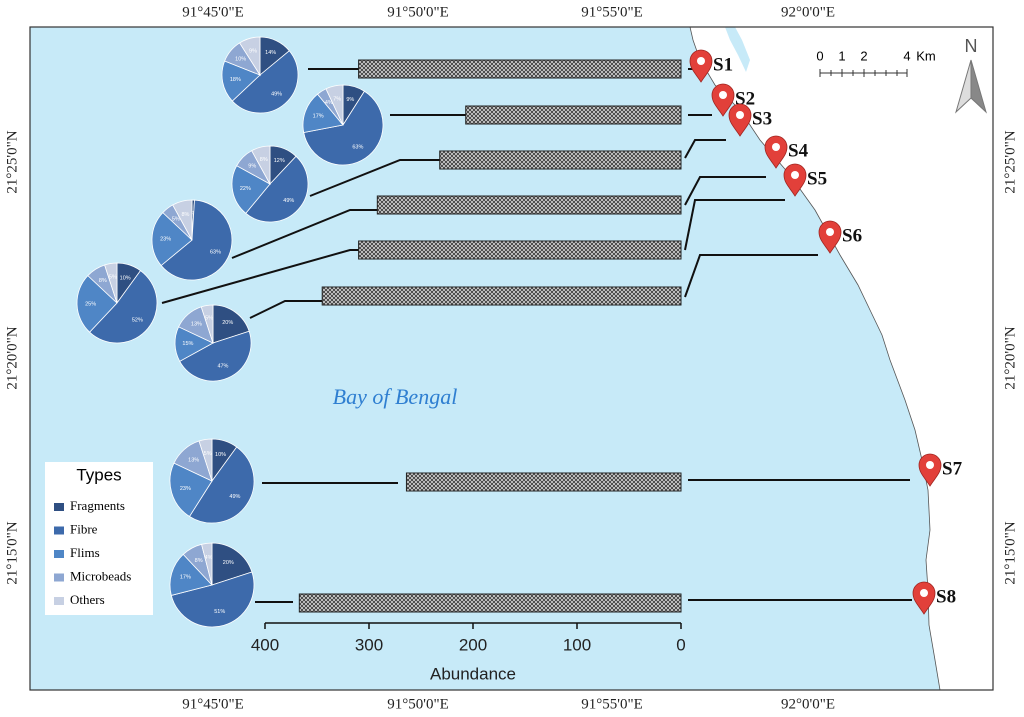 The height and width of the screenshot is (717, 1024). I want to click on sea-label: Bay of Bengal, so click(395, 396).